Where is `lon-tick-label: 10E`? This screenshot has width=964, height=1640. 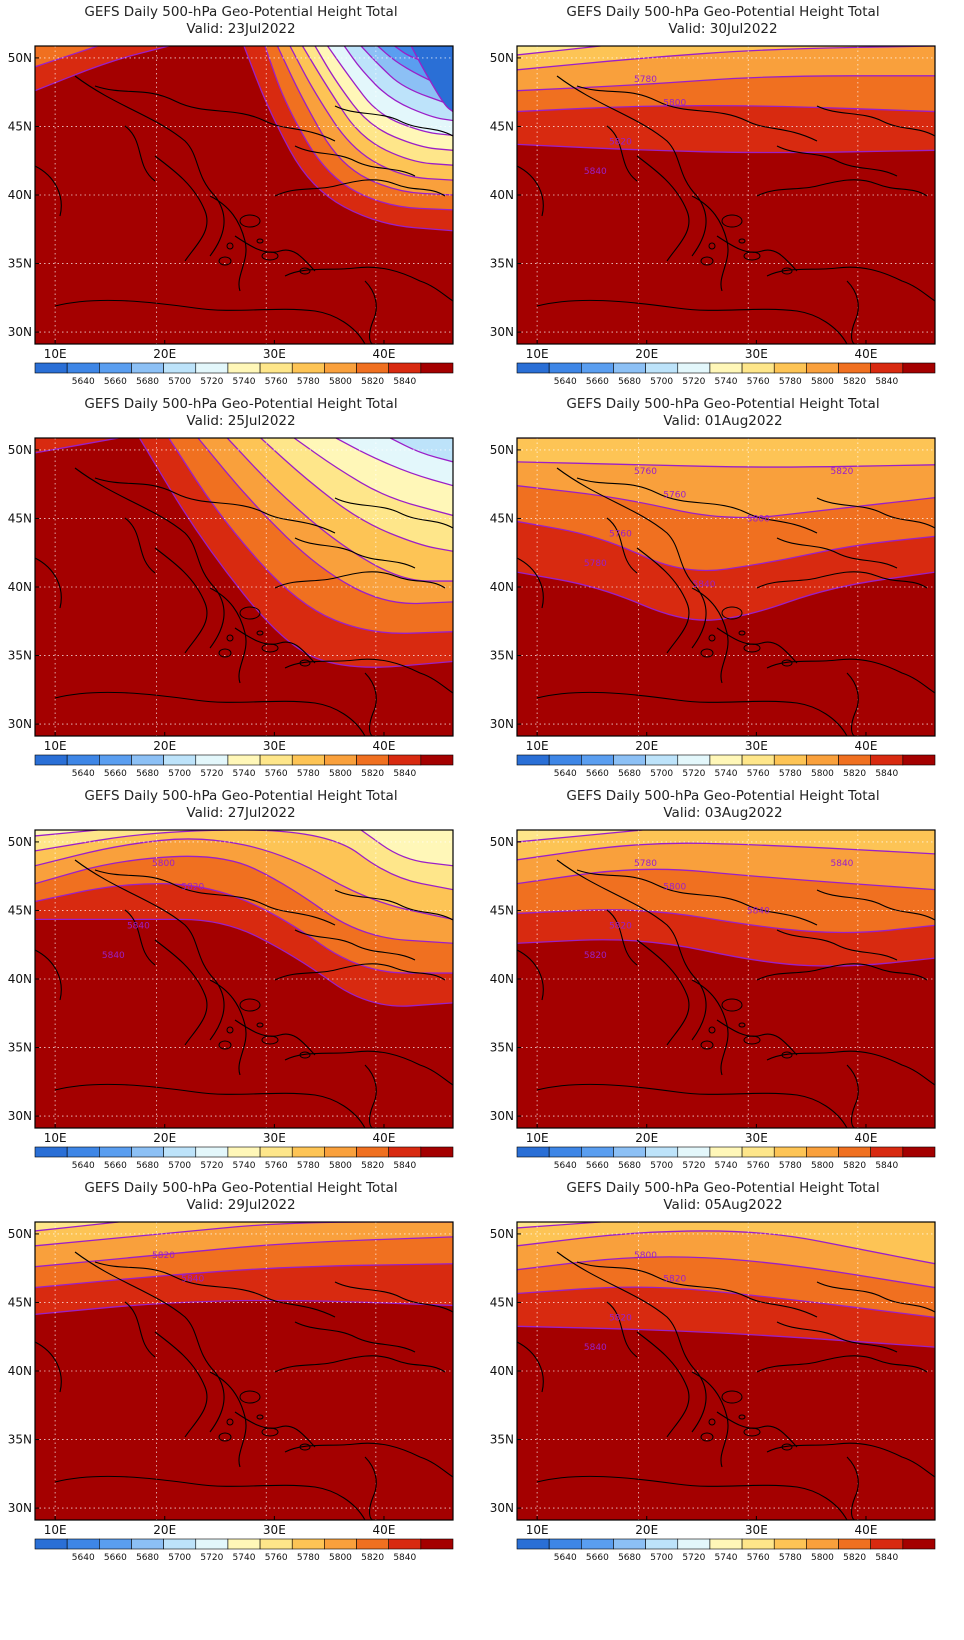 lon-tick-label: 10E is located at coordinates (537, 354).